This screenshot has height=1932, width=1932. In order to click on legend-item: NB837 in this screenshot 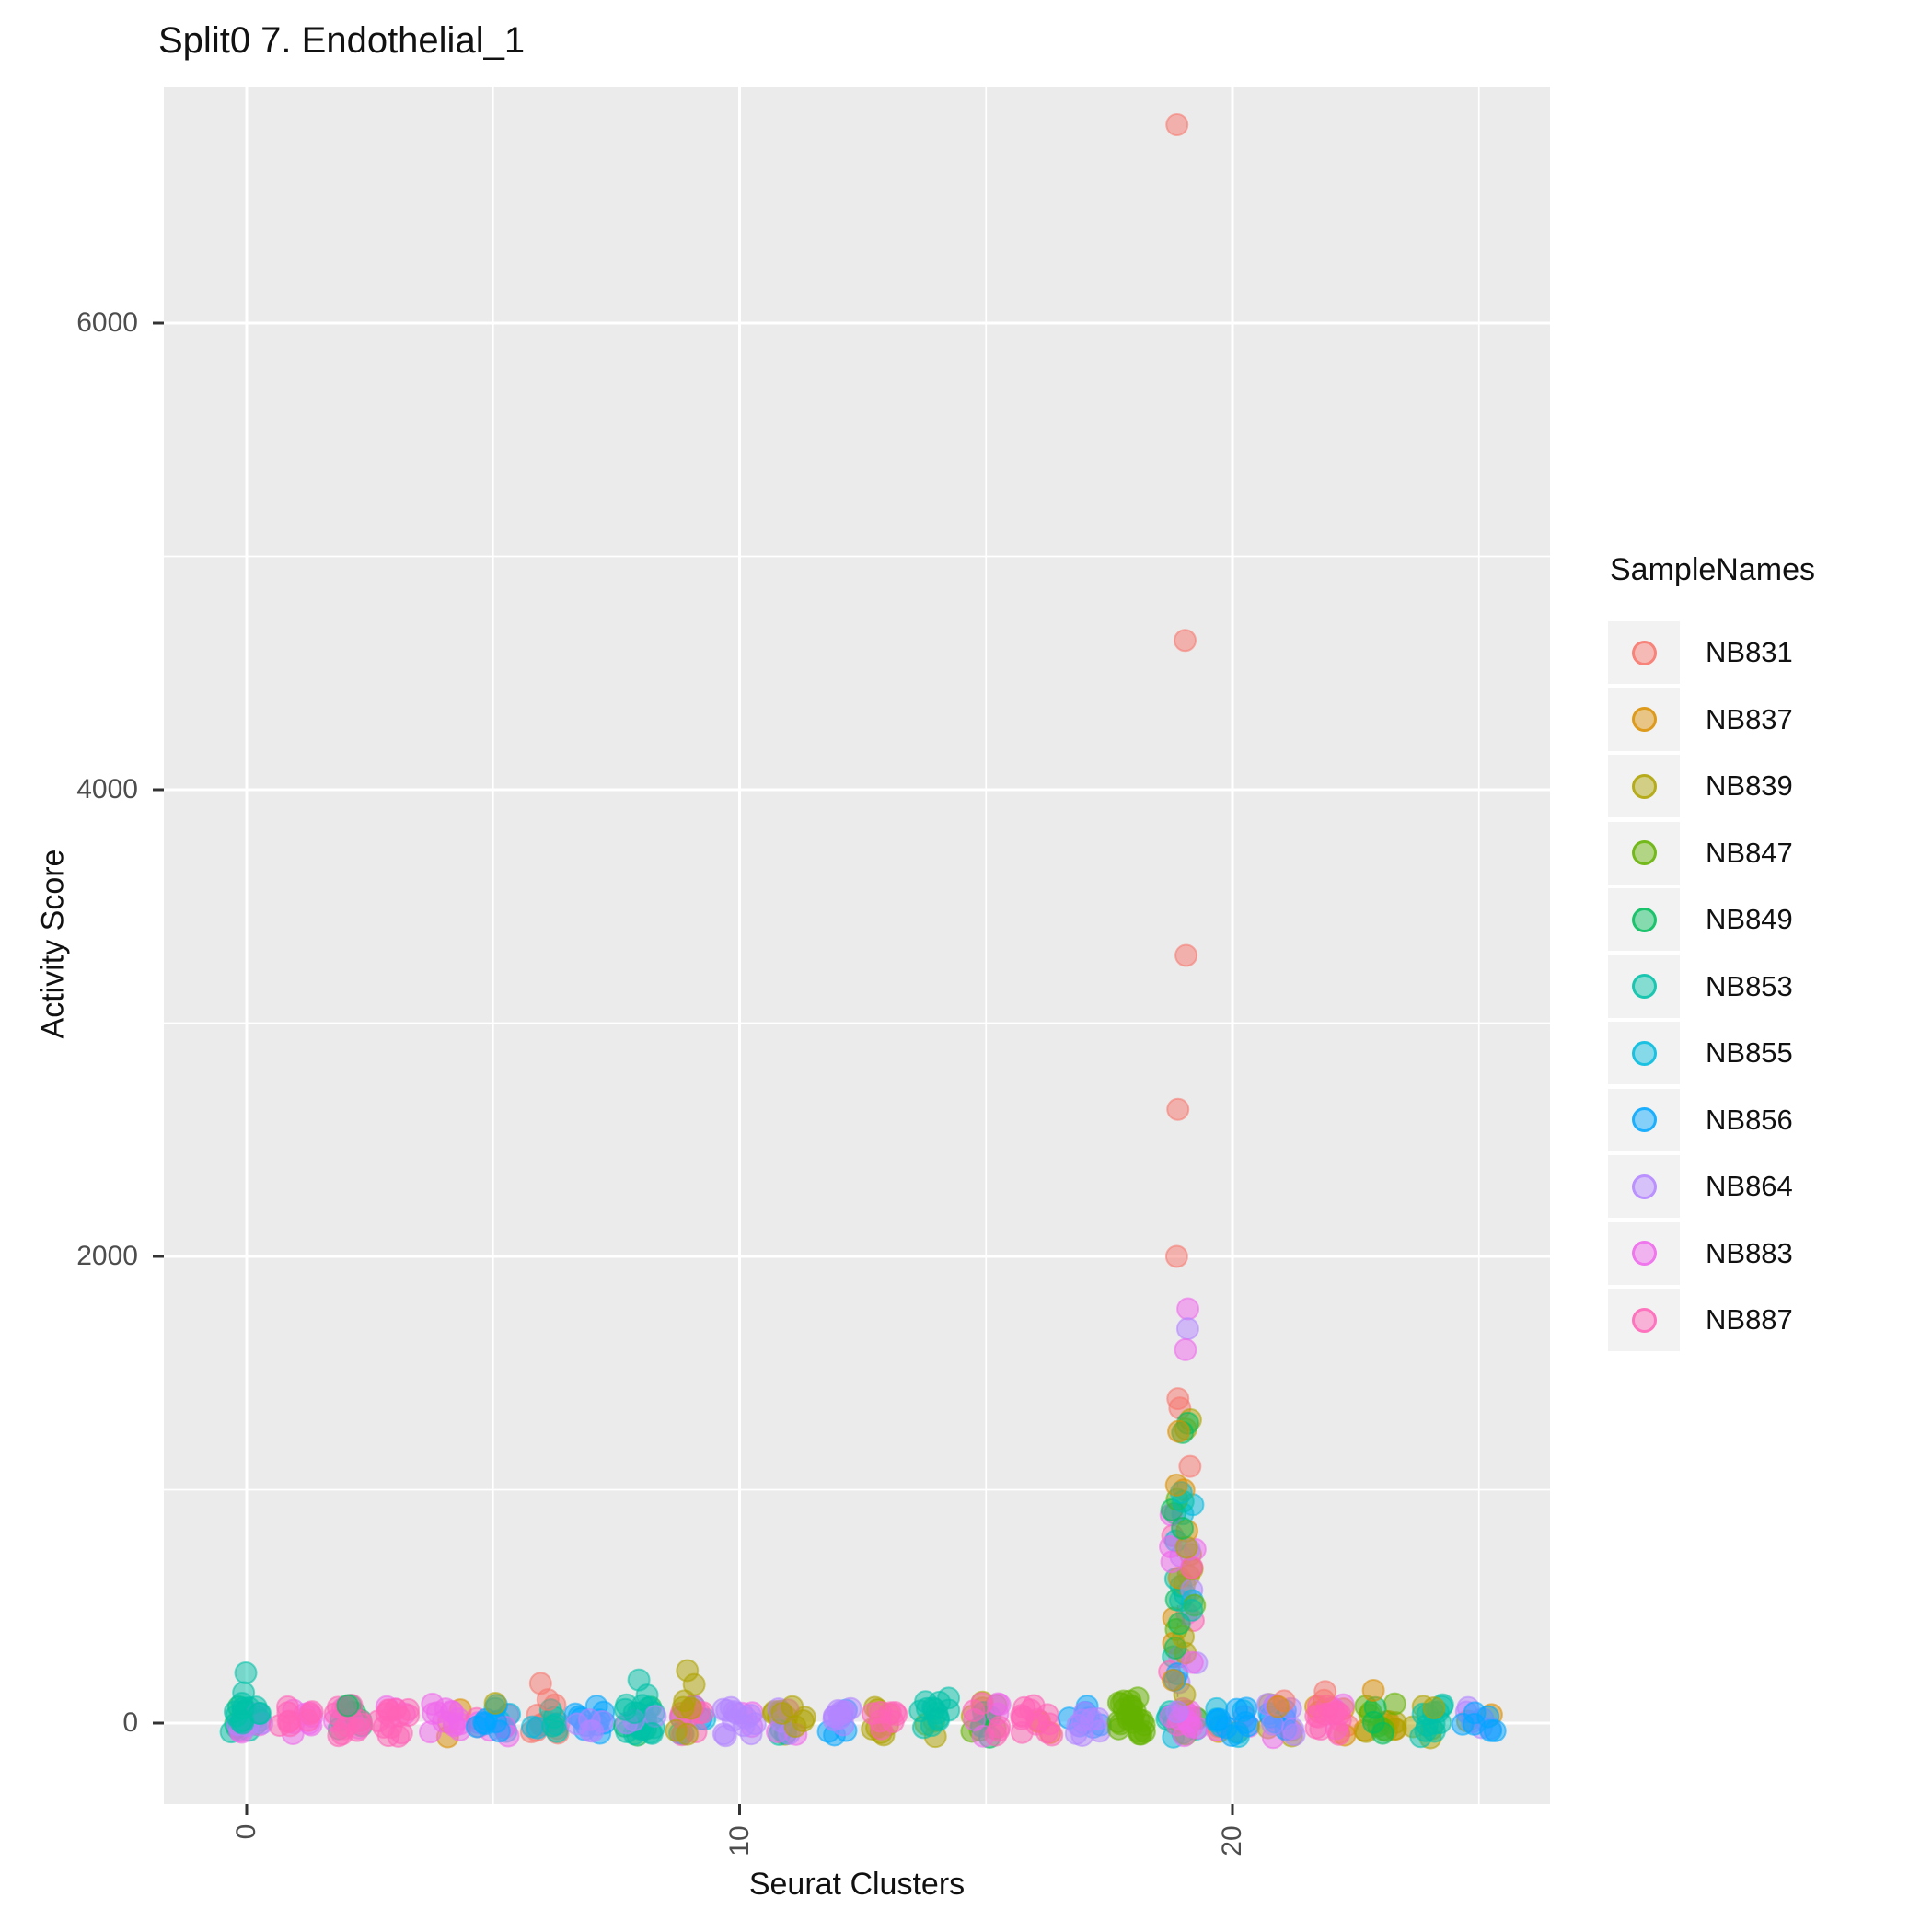, I will do `click(1712, 719)`.